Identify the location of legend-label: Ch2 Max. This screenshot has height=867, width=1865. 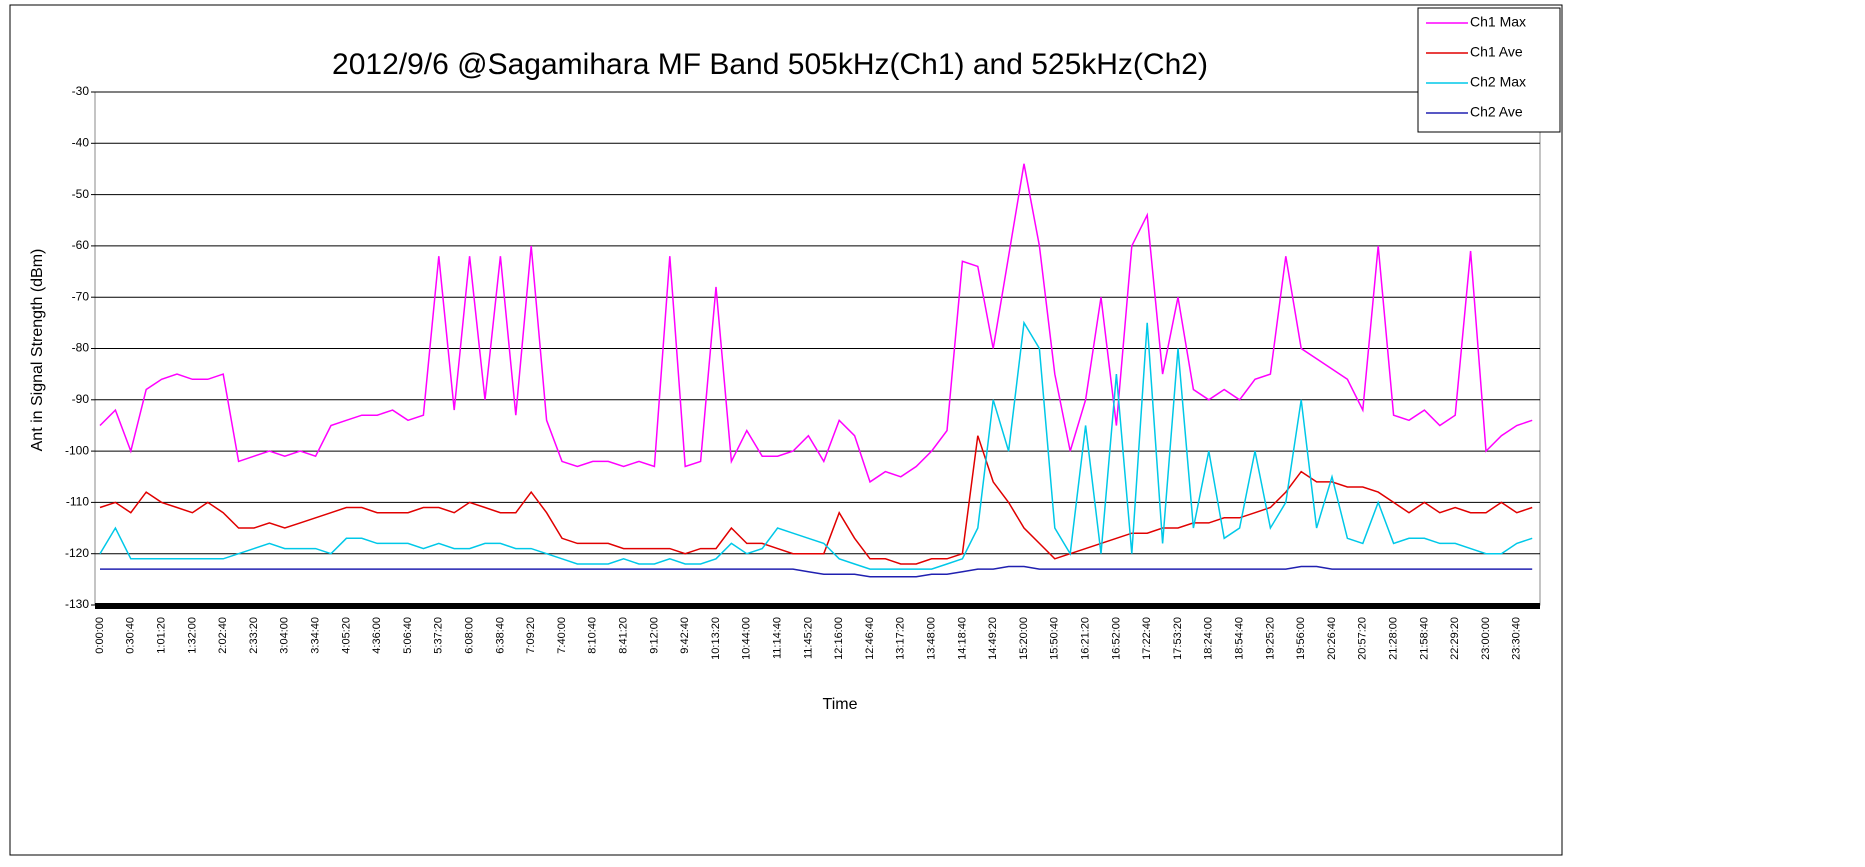
(1498, 82).